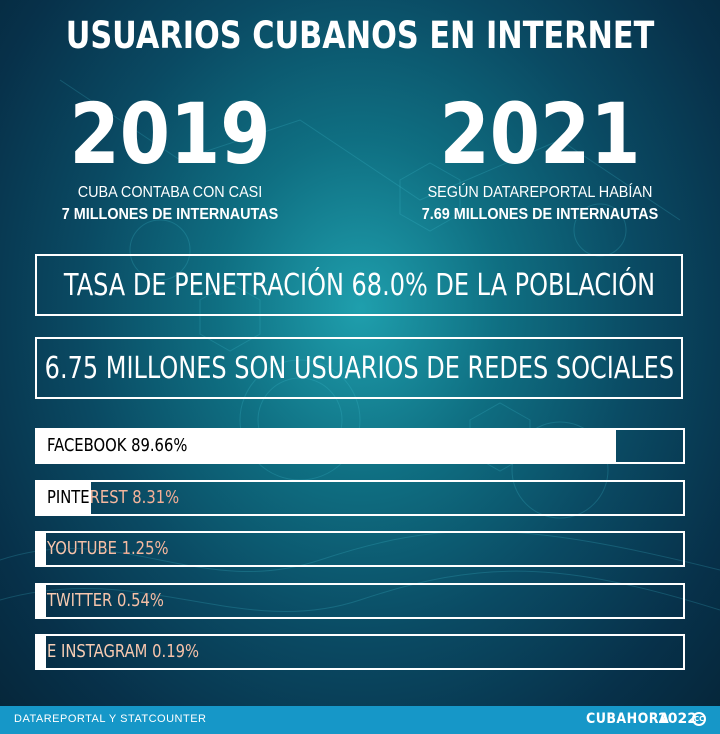  What do you see at coordinates (540, 214) in the screenshot?
I see `year-2021-value: 7.69 MILLONES DE INTERNAUTAS` at bounding box center [540, 214].